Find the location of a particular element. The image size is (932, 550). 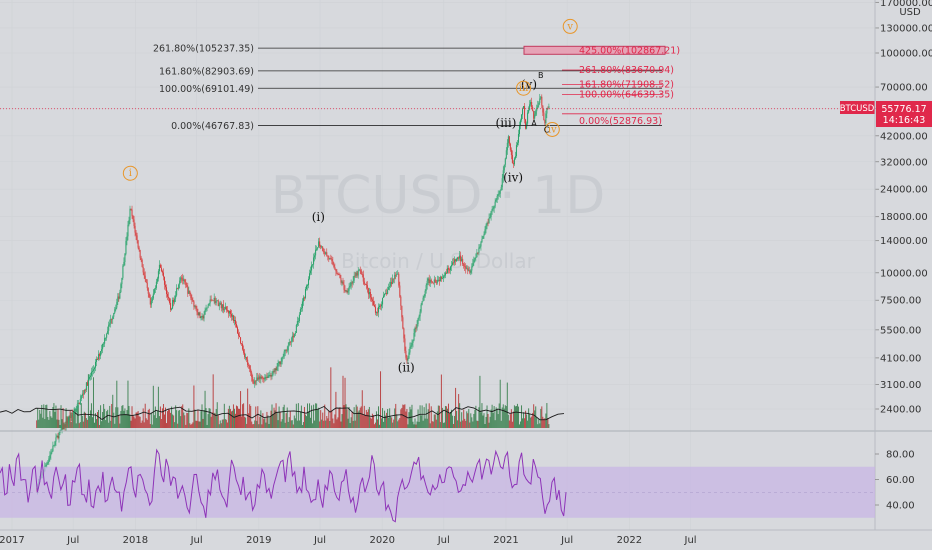

wave-label: C is located at coordinates (547, 129).